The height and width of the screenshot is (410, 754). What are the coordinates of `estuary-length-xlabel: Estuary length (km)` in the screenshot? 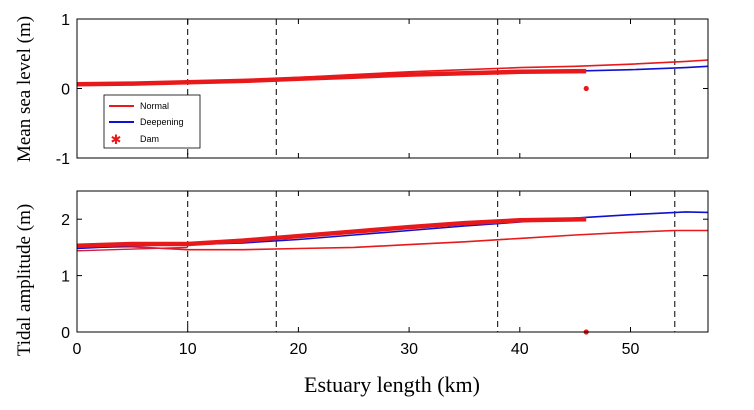 It's located at (392, 384).